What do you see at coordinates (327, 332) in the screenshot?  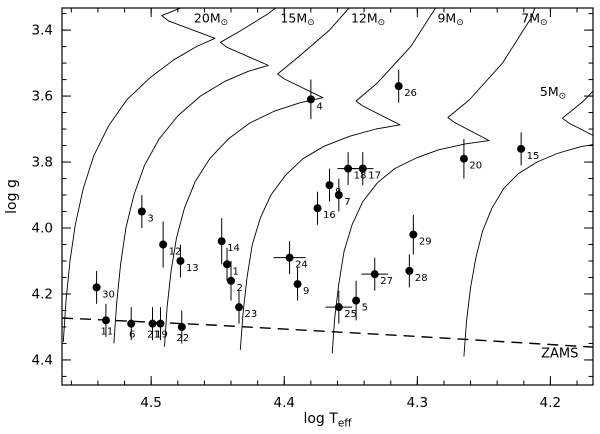 I see `zams-line` at bounding box center [327, 332].